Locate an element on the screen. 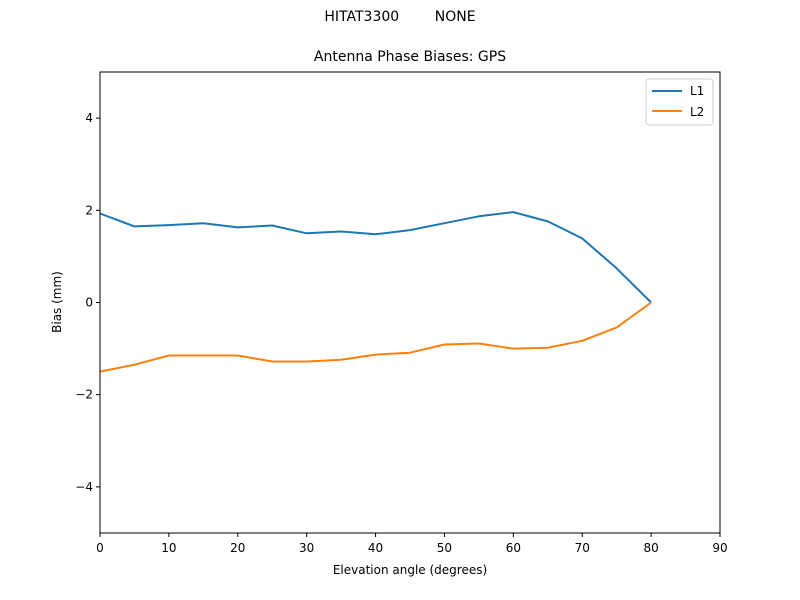 The height and width of the screenshot is (600, 800). x-tick-label: 20 is located at coordinates (237, 548).